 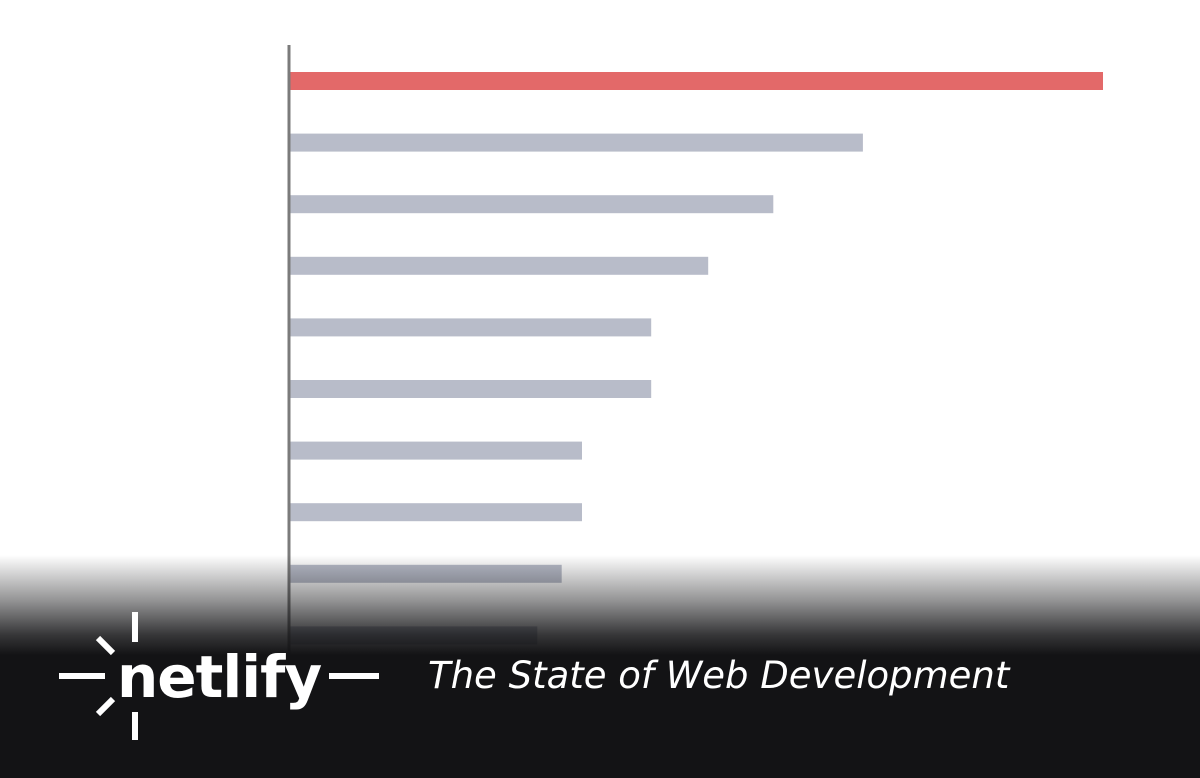 I want to click on netlify-logo: netlify, so click(x=220, y=678).